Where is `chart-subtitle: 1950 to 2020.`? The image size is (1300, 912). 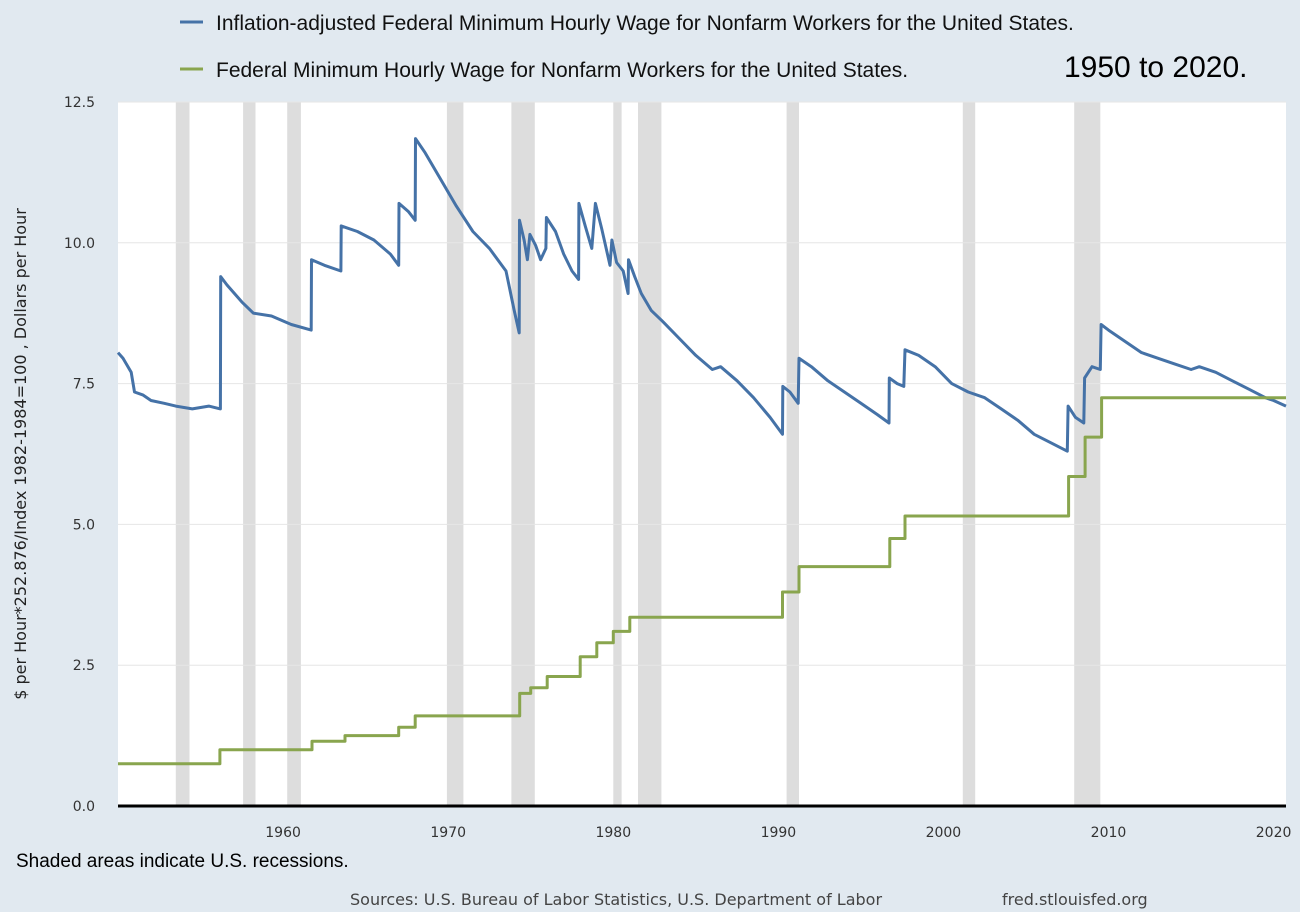
chart-subtitle: 1950 to 2020. is located at coordinates (1156, 67).